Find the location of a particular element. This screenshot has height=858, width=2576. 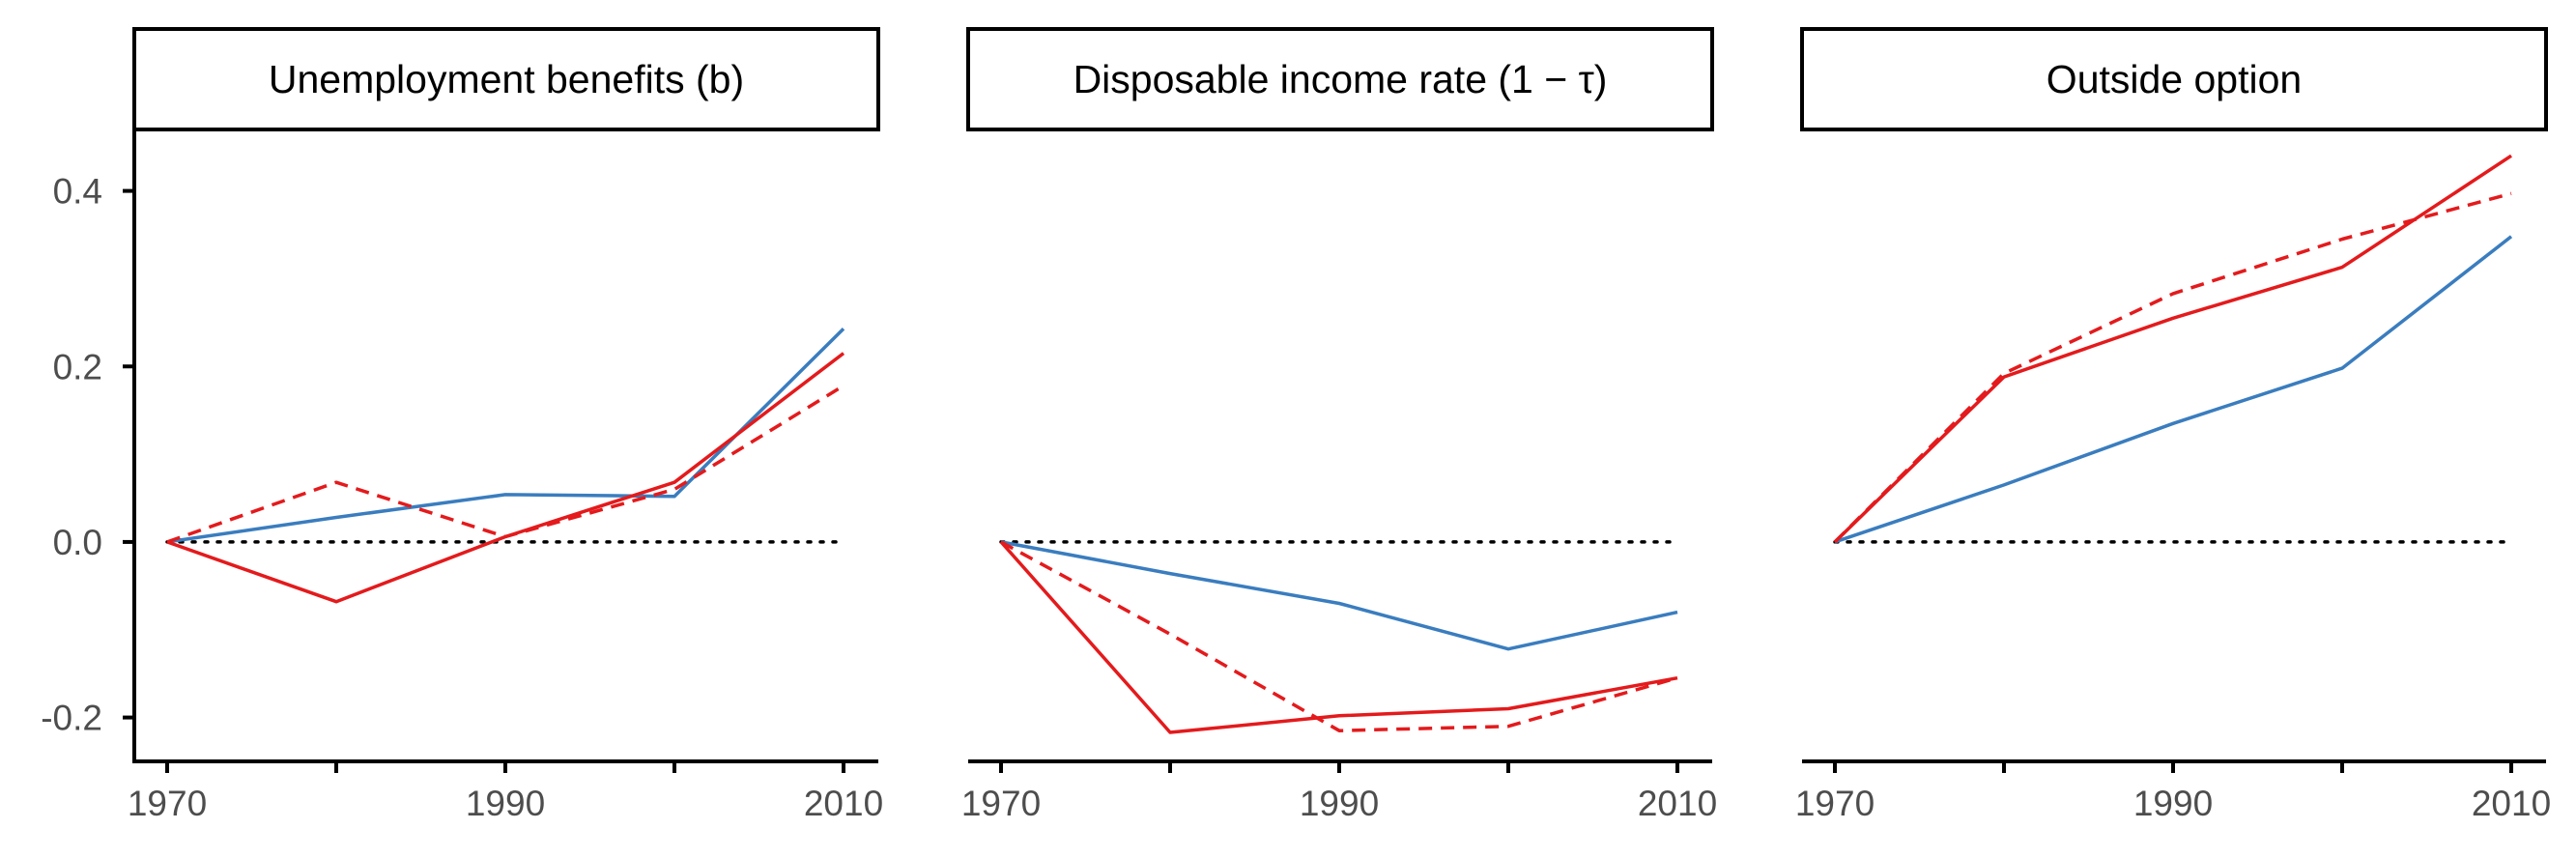

panel-plot-area: 1970 1990 2010 is located at coordinates (1339, 681).